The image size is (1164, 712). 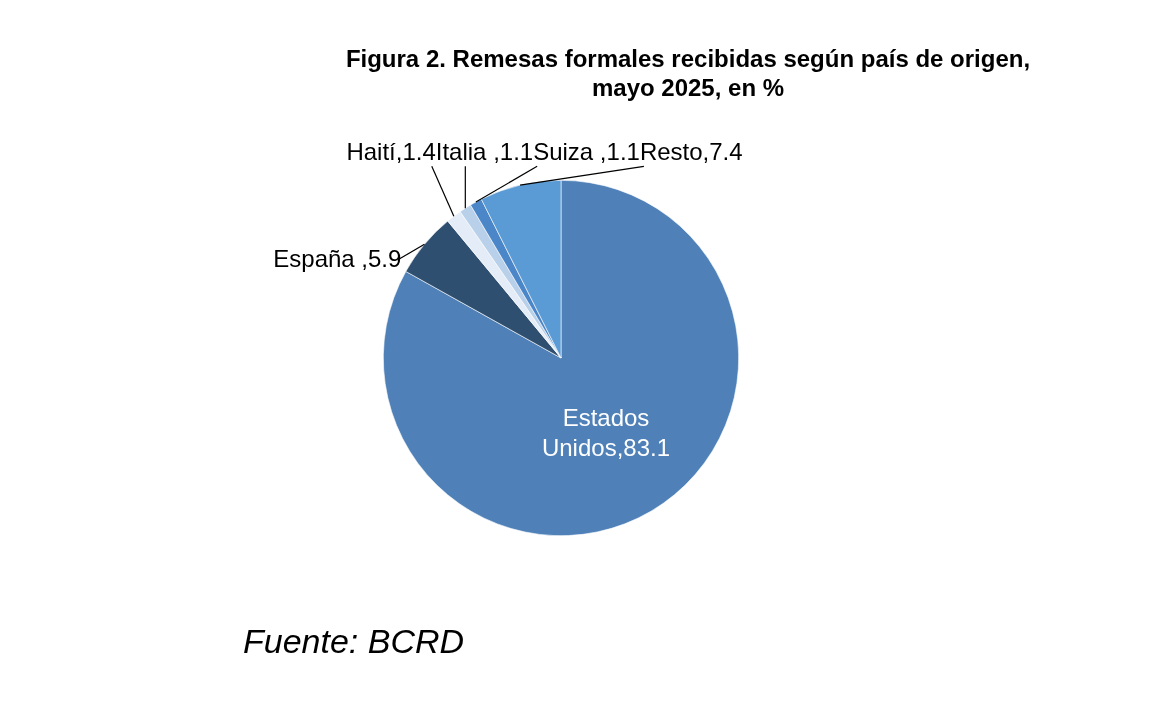 I want to click on source-note: Fuente: BCRD, so click(x=354, y=641).